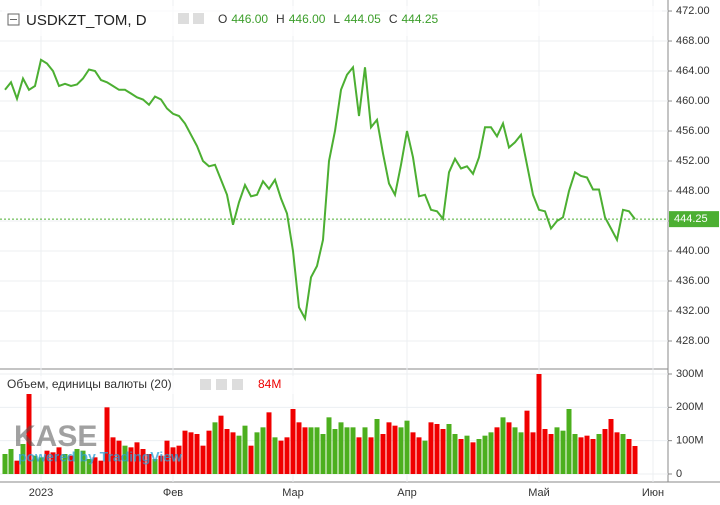  Describe the element at coordinates (13, 19) in the screenshot. I see `collapse-icon` at that location.